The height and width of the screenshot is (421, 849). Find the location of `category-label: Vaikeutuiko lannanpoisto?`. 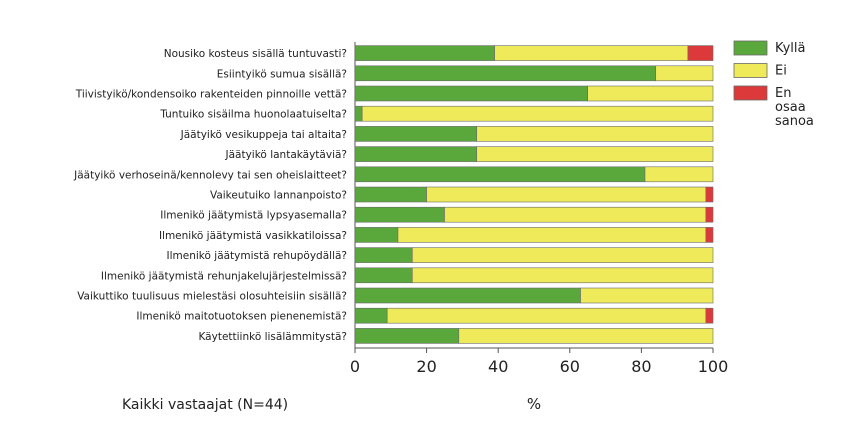

category-label: Vaikeutuiko lannanpoisto? is located at coordinates (278, 196).